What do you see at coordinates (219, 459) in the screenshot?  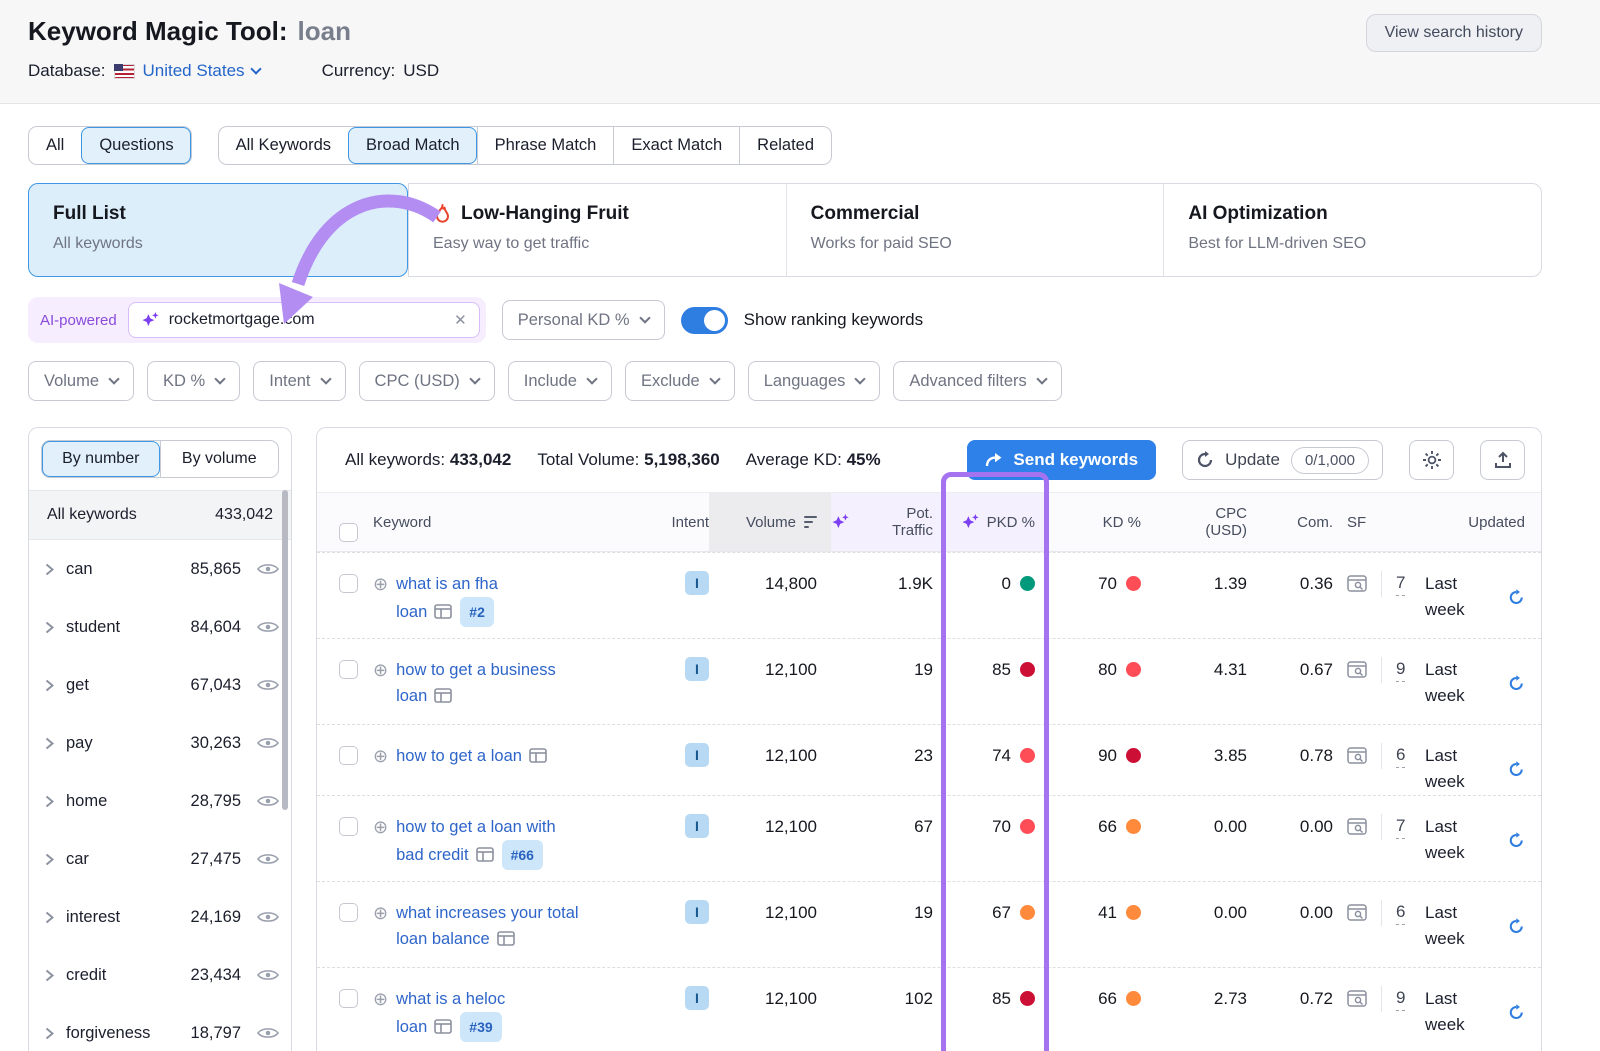 I see `tab-by-volume: By volume` at bounding box center [219, 459].